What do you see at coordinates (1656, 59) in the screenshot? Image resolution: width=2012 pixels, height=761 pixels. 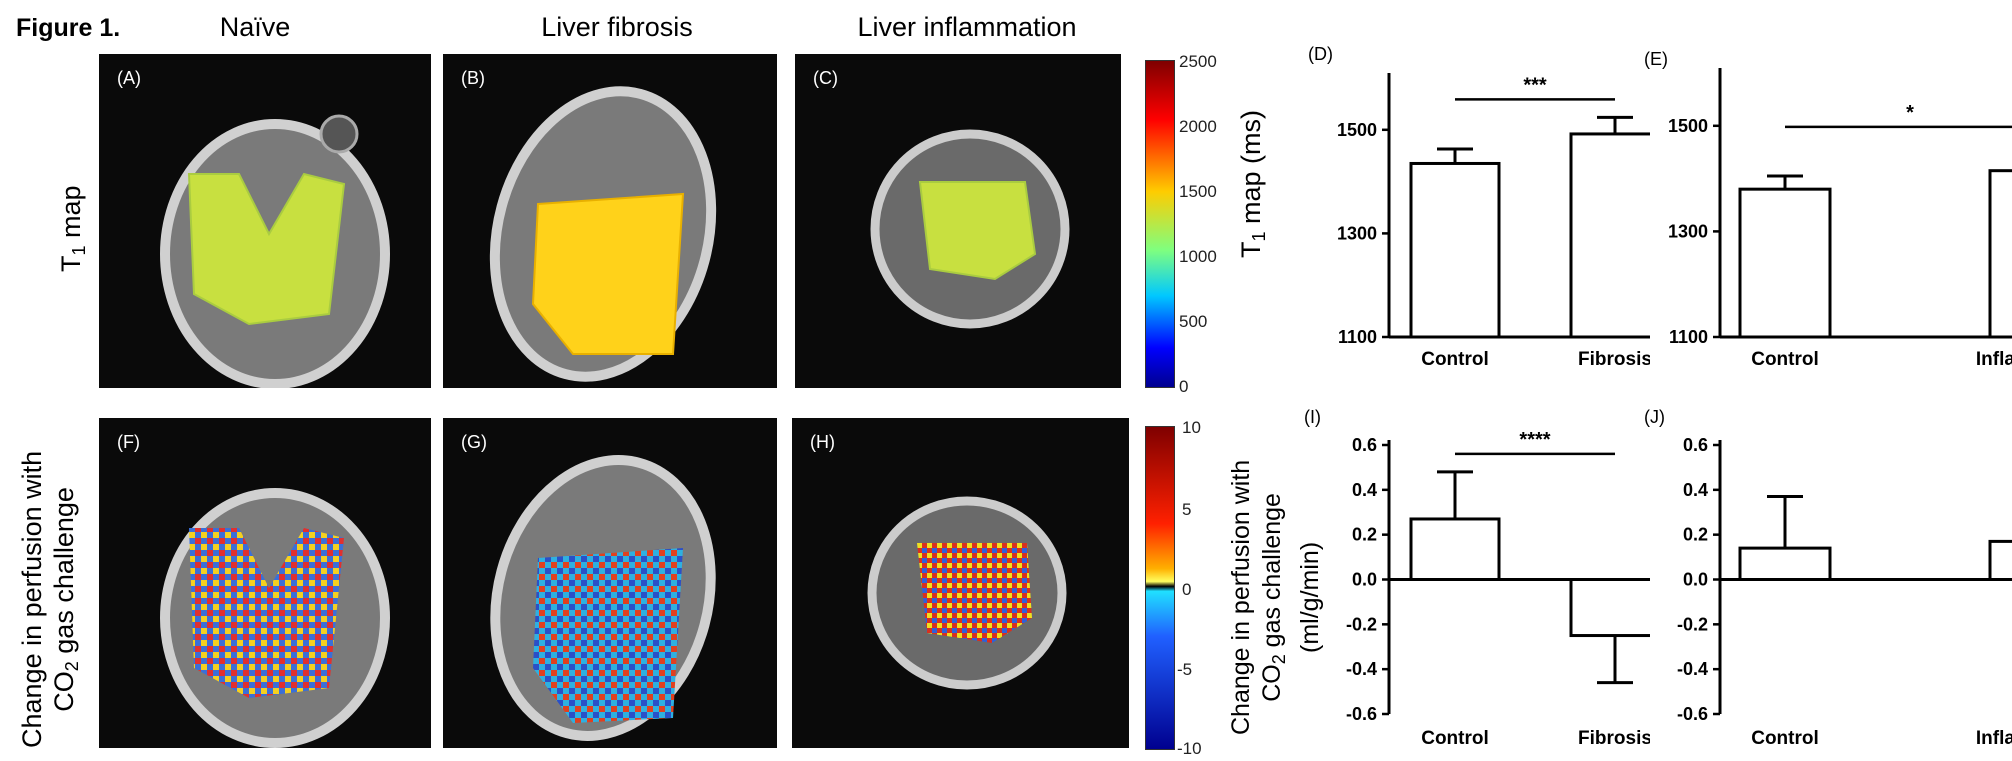 I see `panel-letter-e: (E)` at bounding box center [1656, 59].